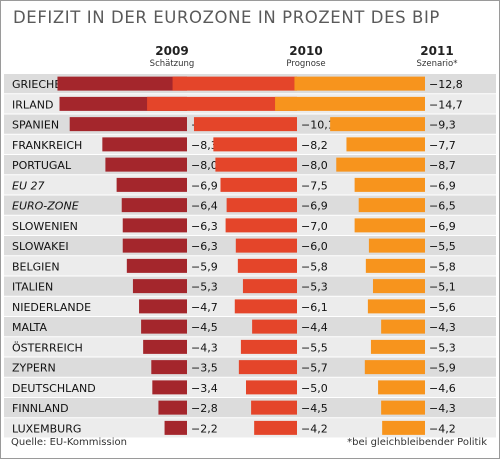 The width and height of the screenshot is (500, 459). Describe the element at coordinates (380, 164) in the screenshot. I see `bar-2011-portugal` at that location.